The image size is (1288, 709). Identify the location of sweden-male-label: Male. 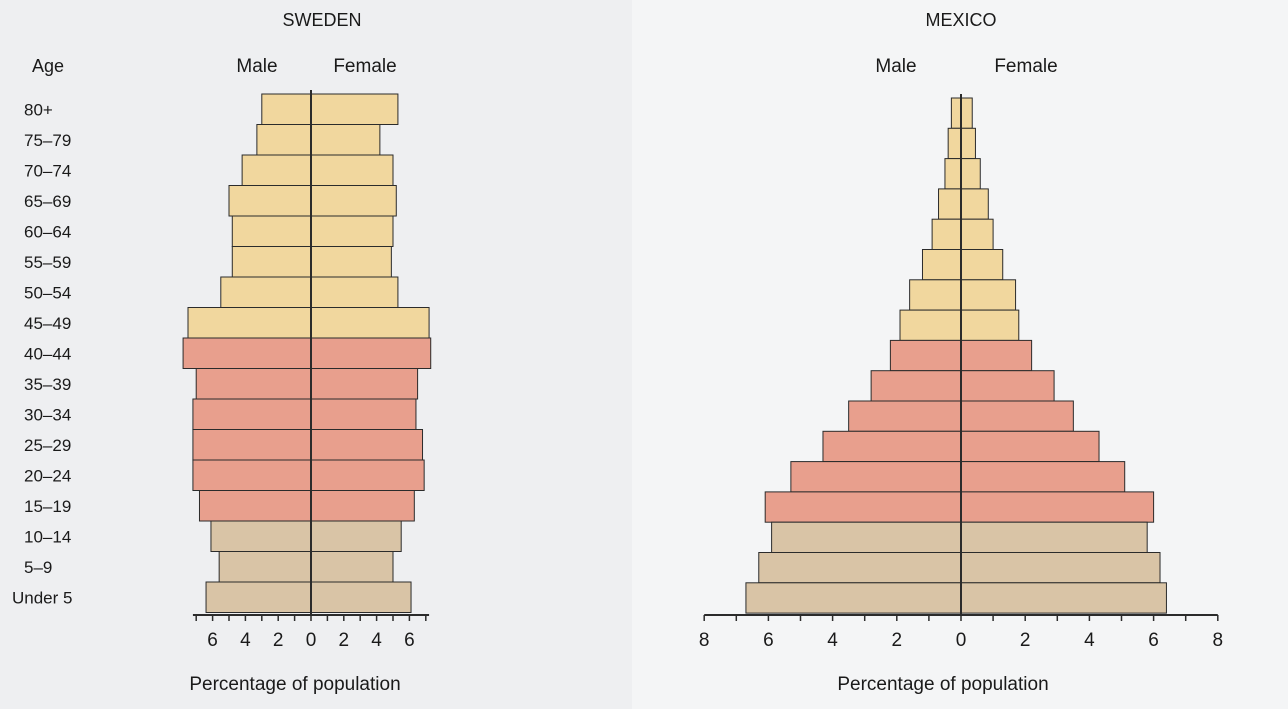
(256, 66).